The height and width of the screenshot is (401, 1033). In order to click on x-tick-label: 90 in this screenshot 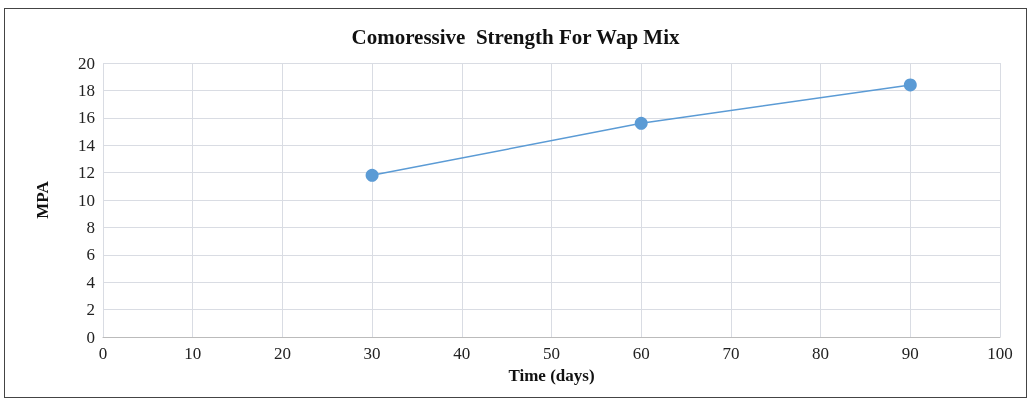, I will do `click(910, 353)`.